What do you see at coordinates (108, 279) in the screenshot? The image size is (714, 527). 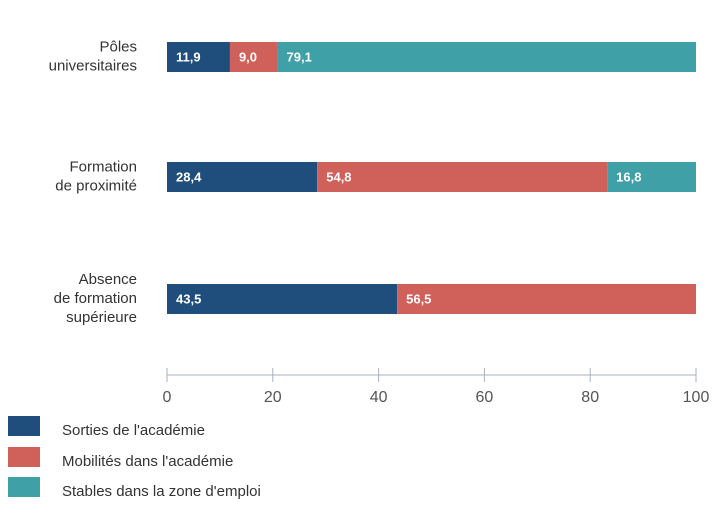 I see `category-line: Absence` at bounding box center [108, 279].